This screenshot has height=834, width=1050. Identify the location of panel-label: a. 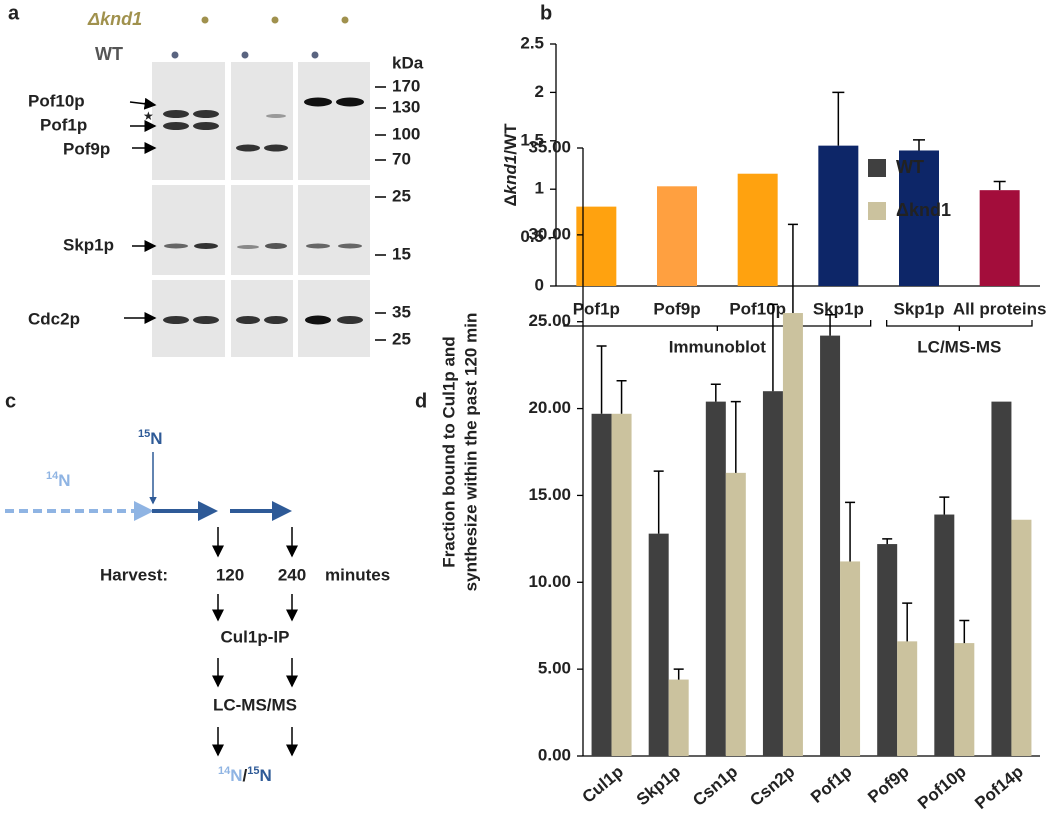
(14, 13).